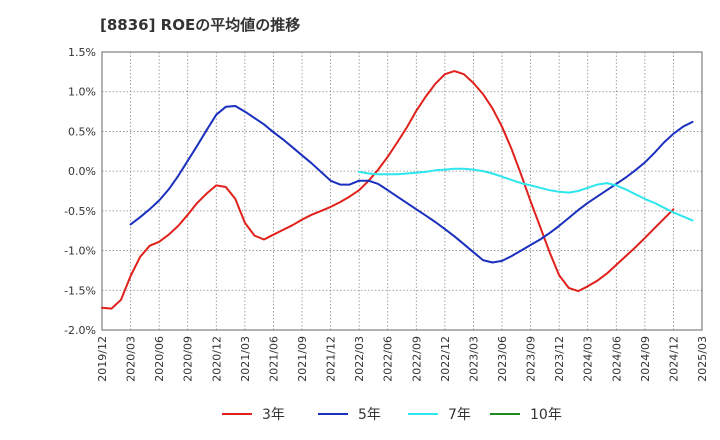 Image resolution: width=720 pixels, height=440 pixels. What do you see at coordinates (80, 290) in the screenshot?
I see `y-tick-label: -1.5%` at bounding box center [80, 290].